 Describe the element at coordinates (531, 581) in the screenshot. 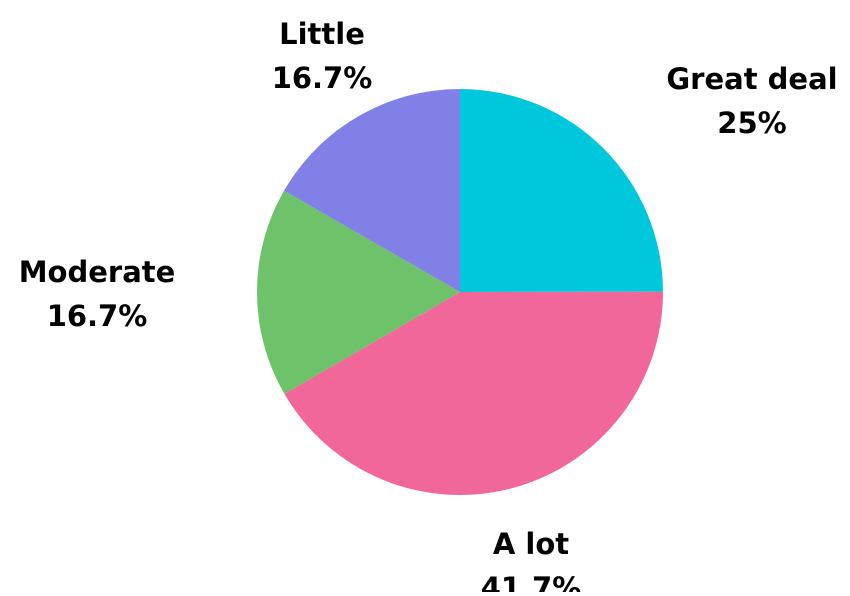

I see `slice-value-label-a-lot: 41.7%` at that location.